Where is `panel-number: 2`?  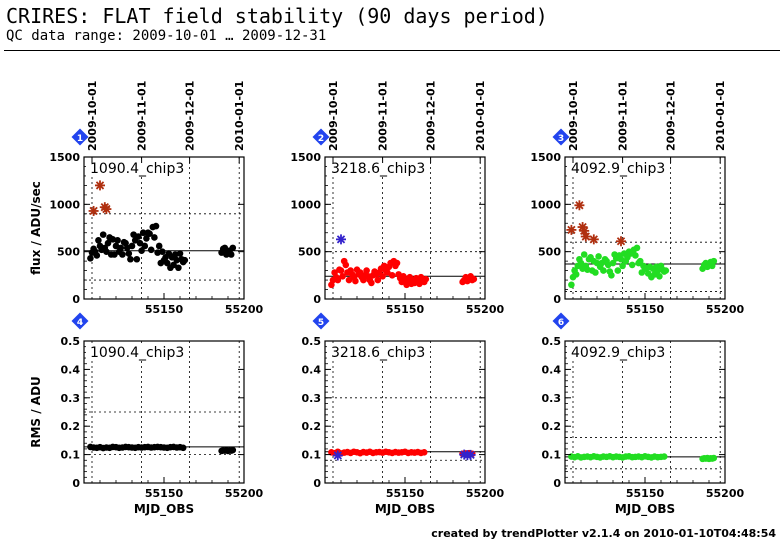 panel-number: 2 is located at coordinates (321, 139).